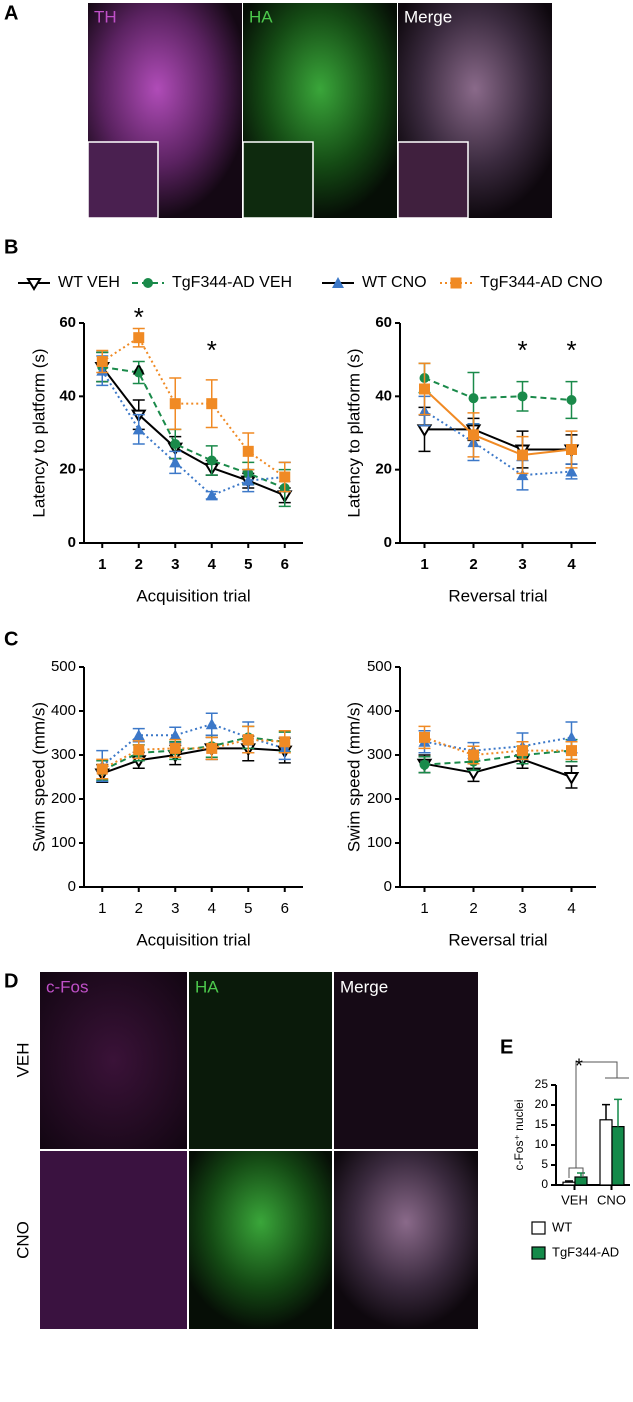 This screenshot has width=633, height=1402. Describe the element at coordinates (105, 16) in the screenshot. I see `image-label: TH` at that location.